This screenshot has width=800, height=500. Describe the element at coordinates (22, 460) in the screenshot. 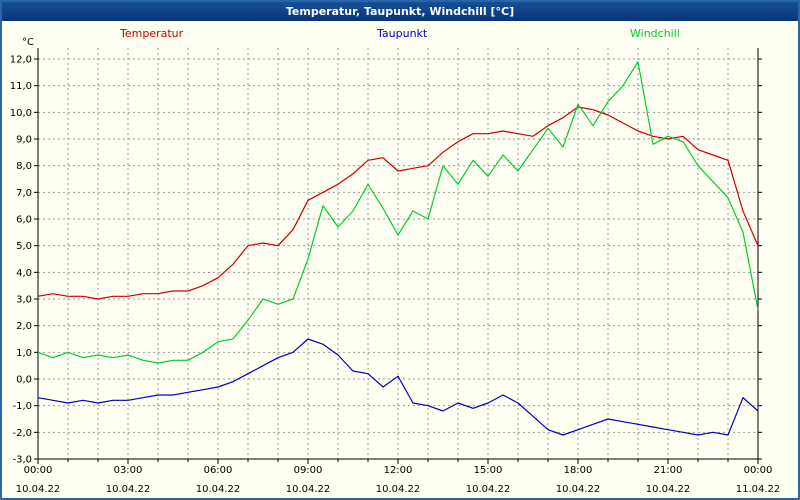

I see `svg-text: -3,0` at that location.